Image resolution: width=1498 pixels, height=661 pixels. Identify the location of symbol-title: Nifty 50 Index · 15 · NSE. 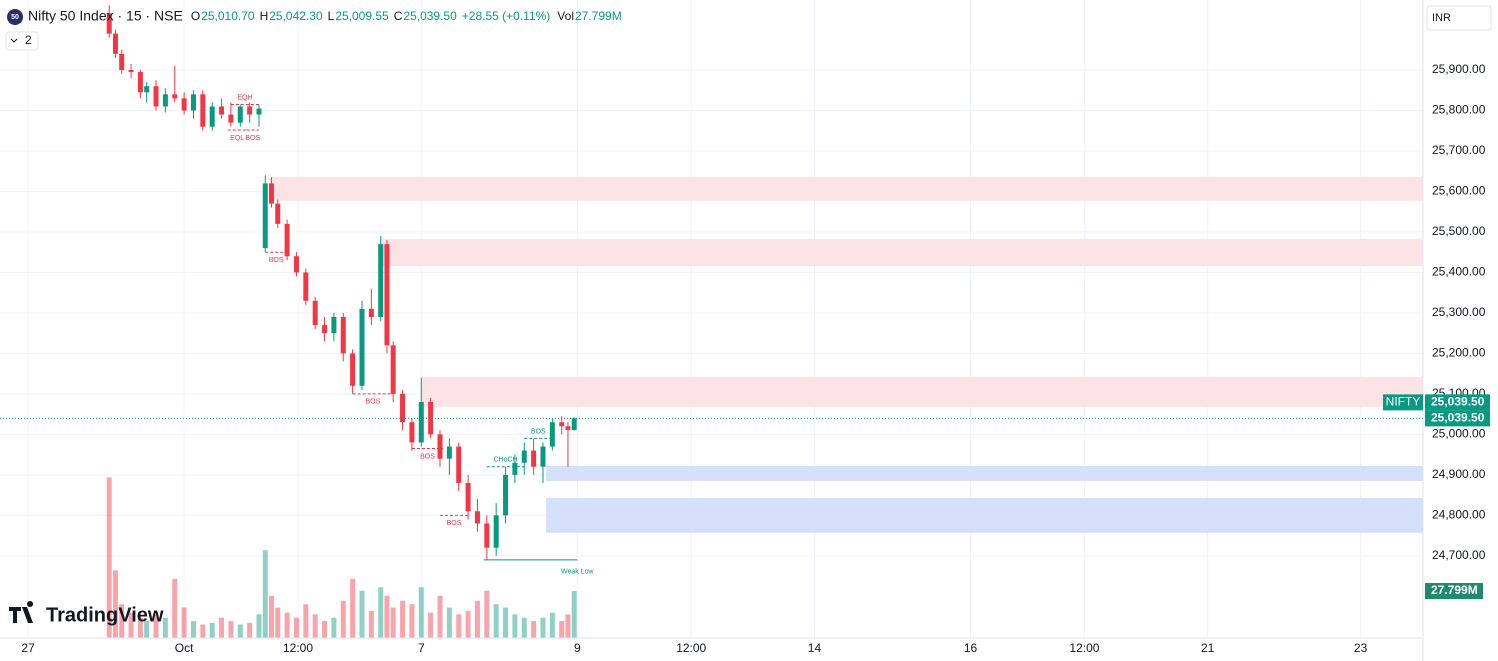
(105, 16).